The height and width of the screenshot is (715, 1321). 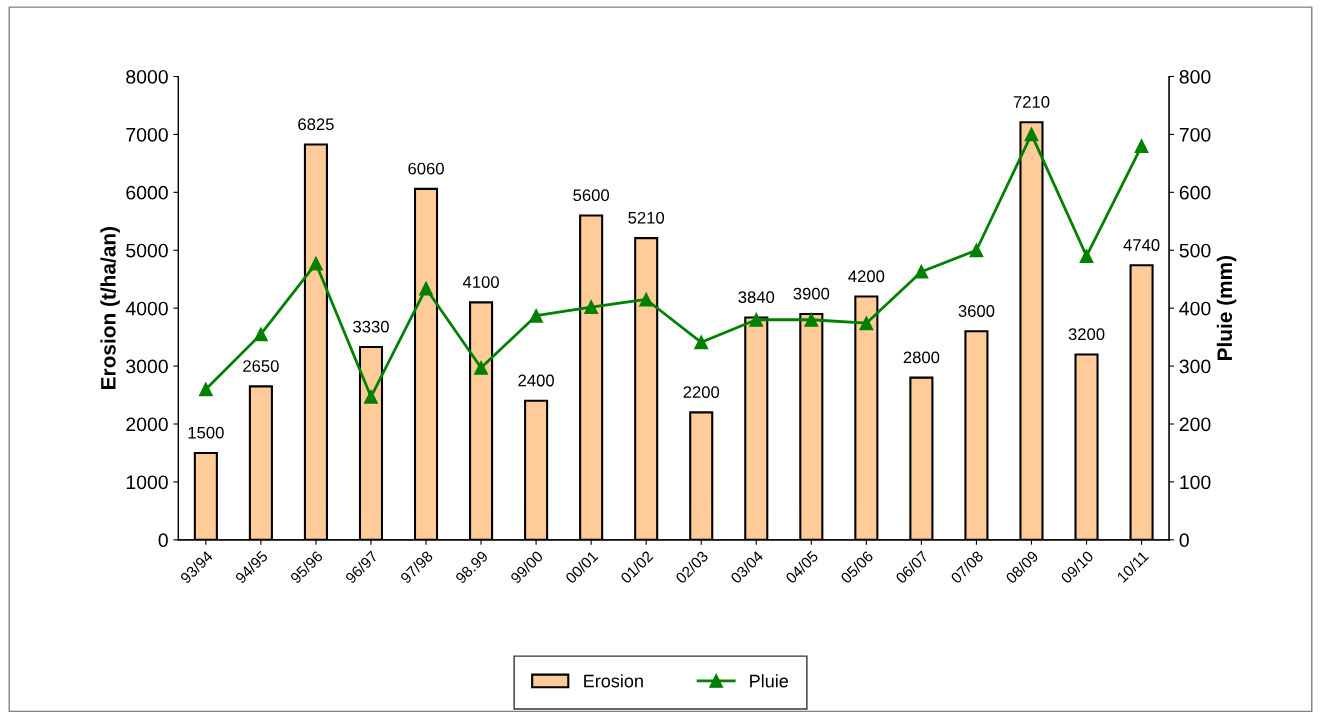 What do you see at coordinates (769, 681) in the screenshot?
I see `legend-label: Pluie` at bounding box center [769, 681].